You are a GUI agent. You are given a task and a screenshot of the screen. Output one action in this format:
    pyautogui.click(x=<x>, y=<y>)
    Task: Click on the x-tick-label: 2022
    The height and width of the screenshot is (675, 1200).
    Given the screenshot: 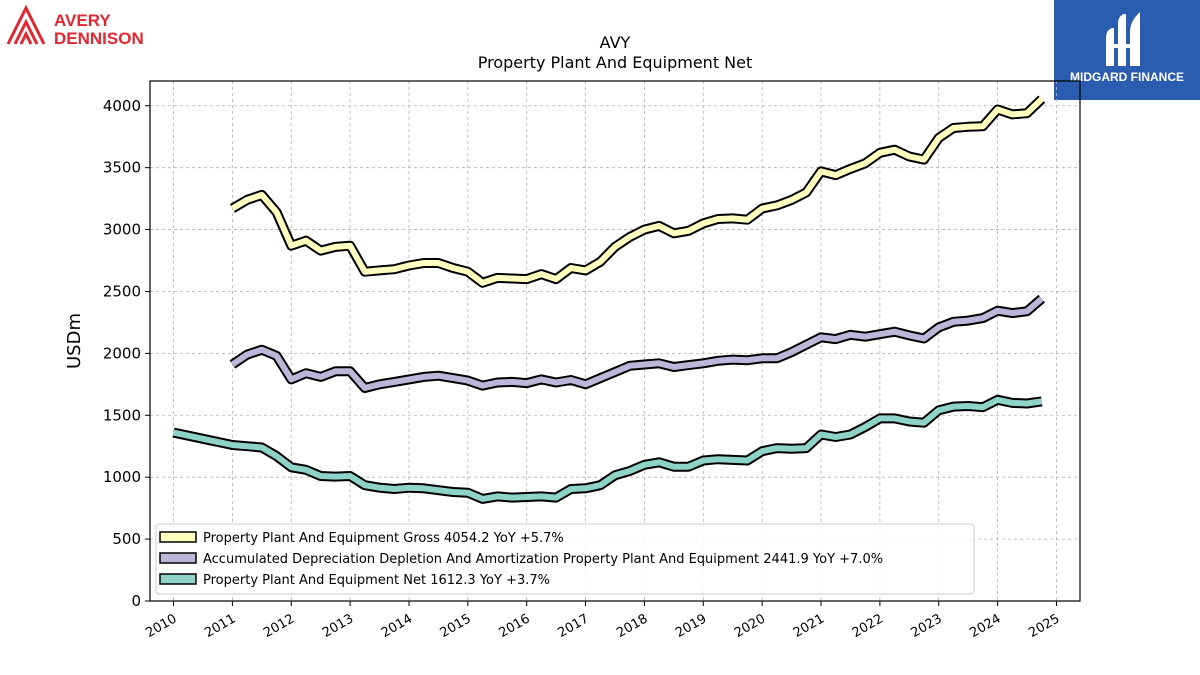 What is the action you would take?
    pyautogui.click(x=868, y=626)
    